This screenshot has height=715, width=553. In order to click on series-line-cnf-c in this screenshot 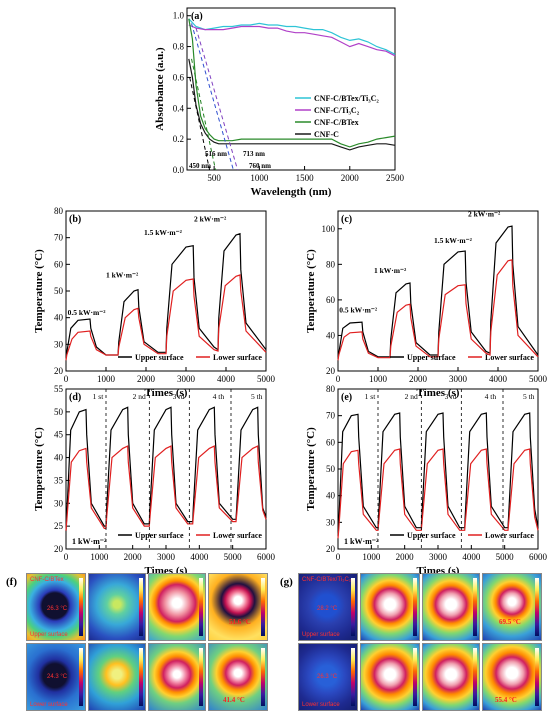, I will do `click(292, 104)`.